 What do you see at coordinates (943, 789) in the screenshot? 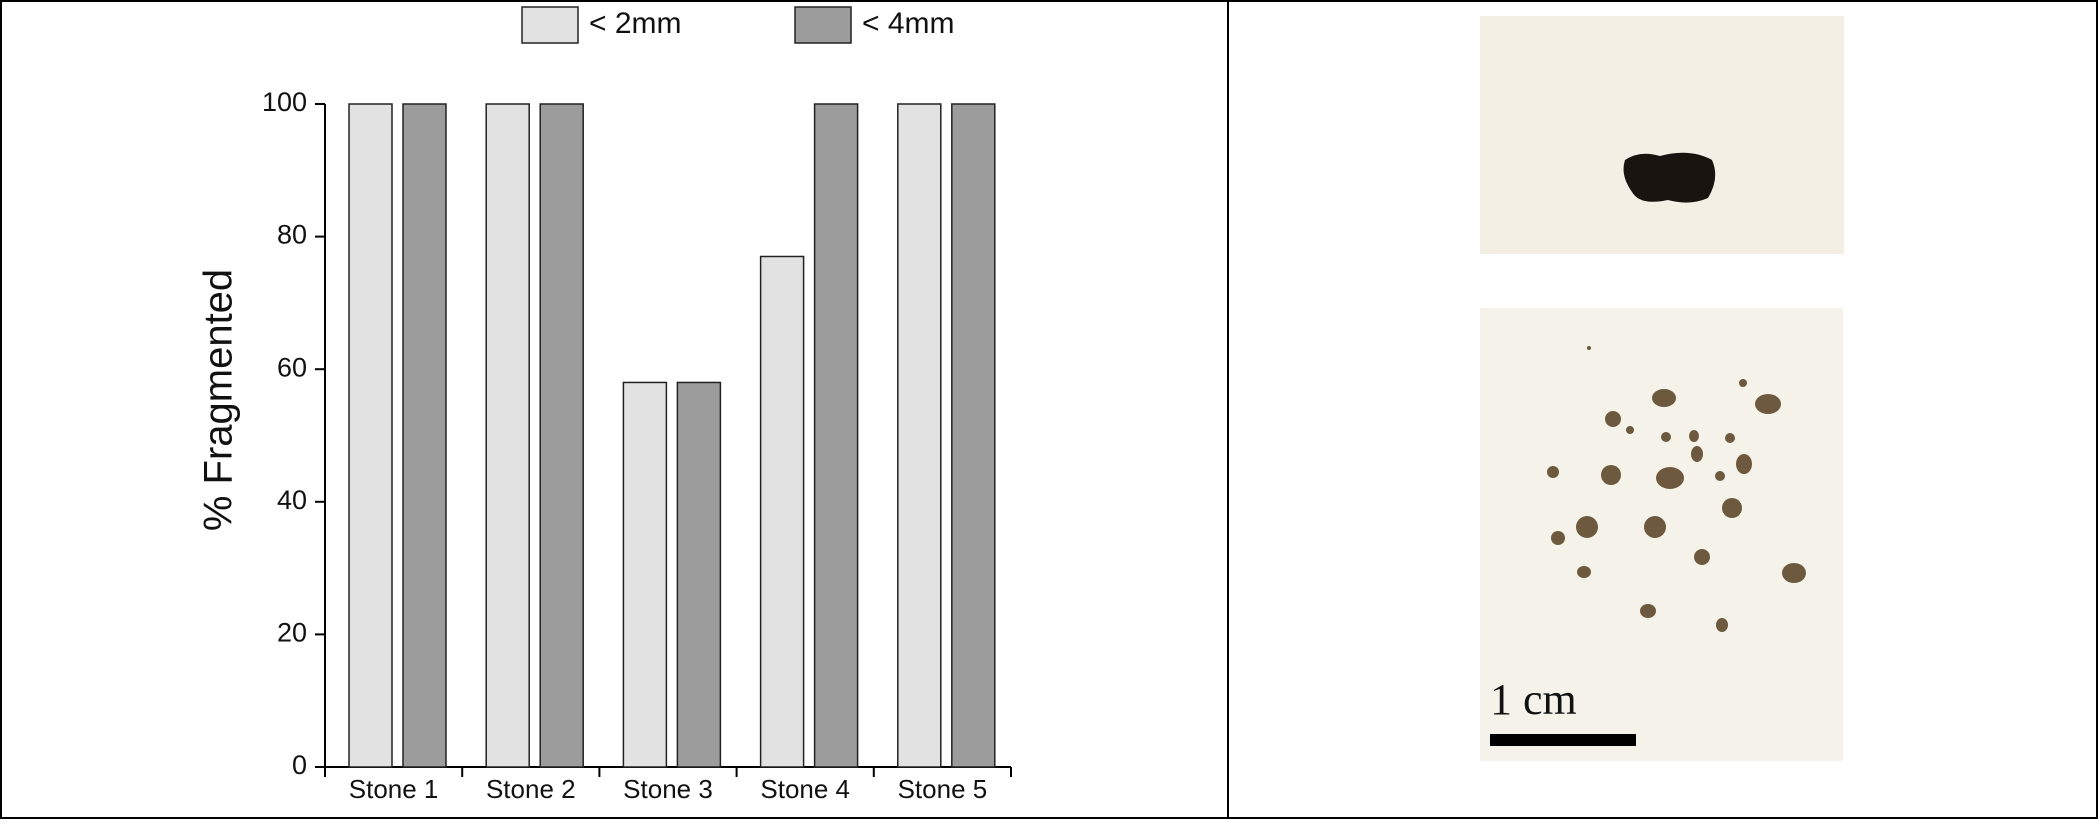
I see `x-tick-label: Stone 5` at bounding box center [943, 789].